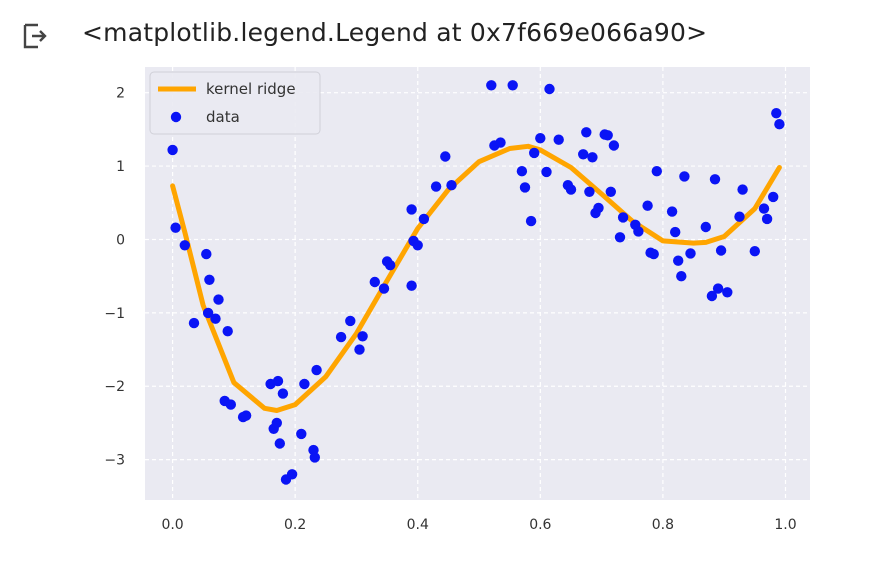 This screenshot has height=562, width=888. What do you see at coordinates (114, 314) in the screenshot?
I see `y-tick-label: −1` at bounding box center [114, 314].